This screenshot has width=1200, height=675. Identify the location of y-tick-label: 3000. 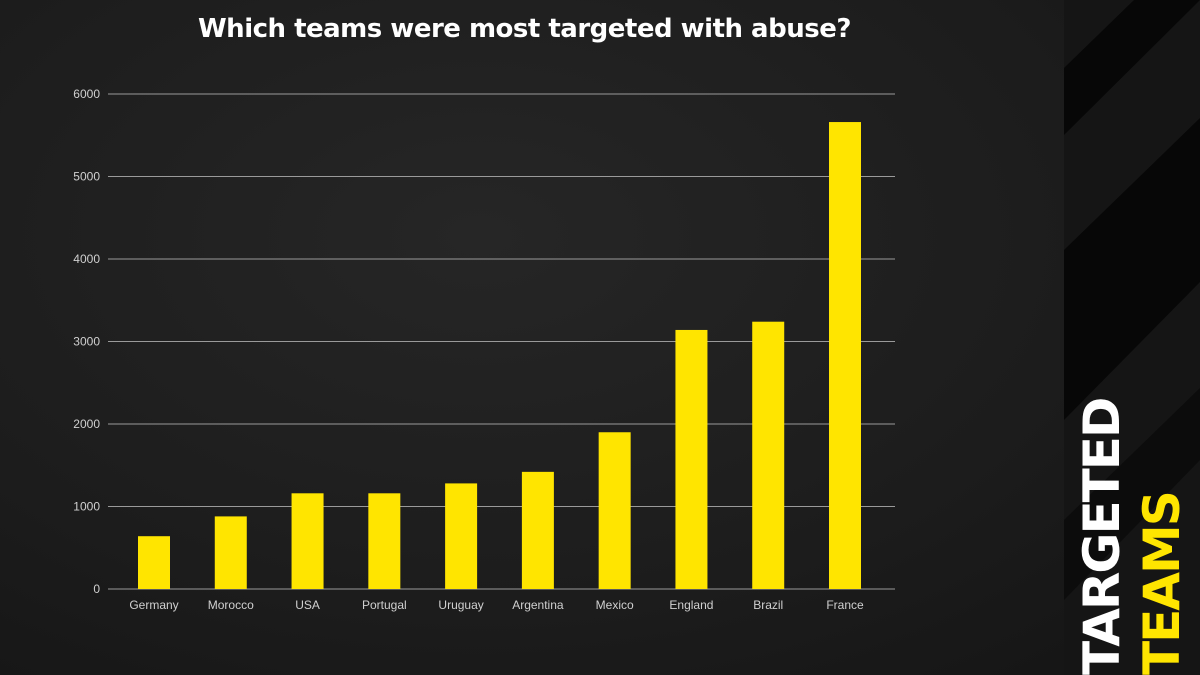
(86, 342).